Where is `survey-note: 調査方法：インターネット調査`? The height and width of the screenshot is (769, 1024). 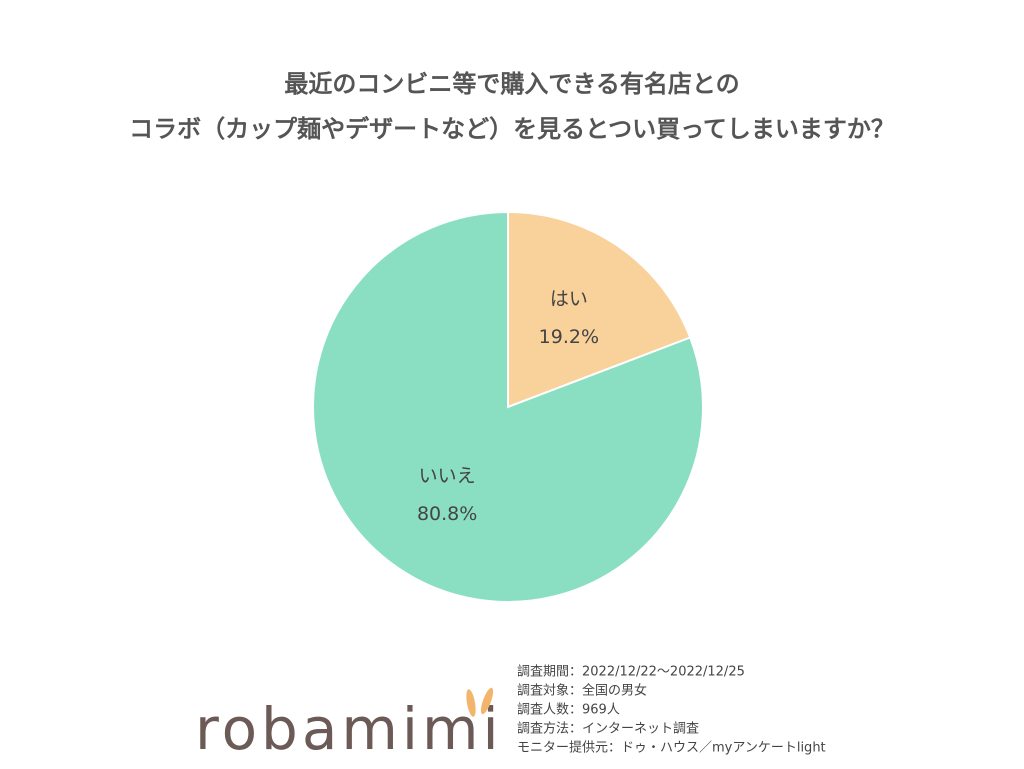
survey-note: 調査方法：インターネット調査 is located at coordinates (608, 729).